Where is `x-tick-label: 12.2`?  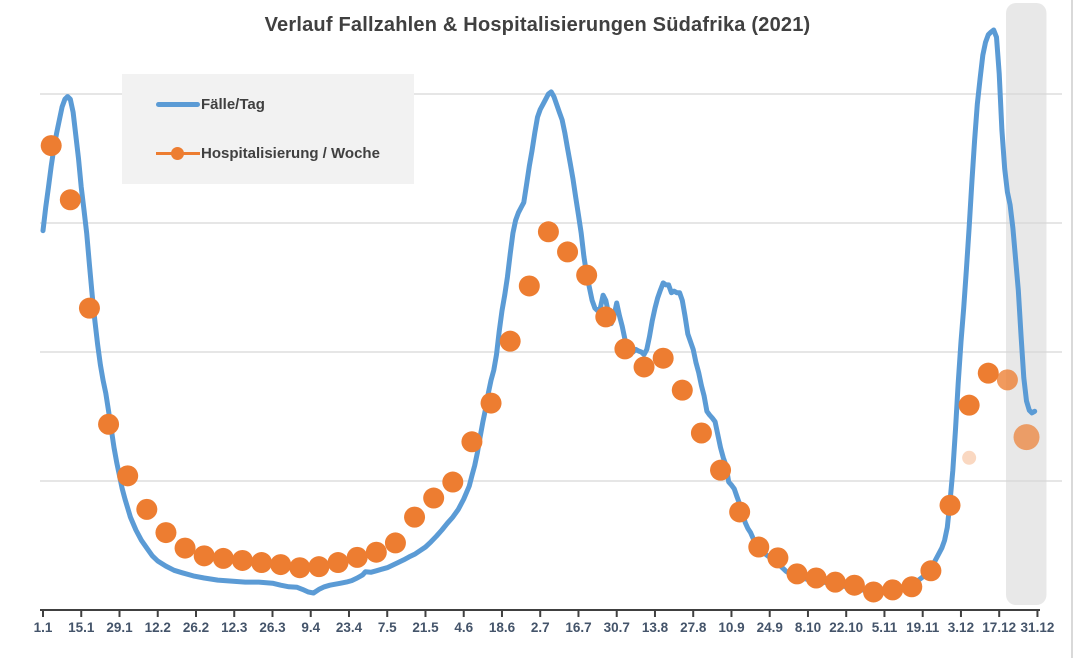 x-tick-label: 12.2 is located at coordinates (158, 627).